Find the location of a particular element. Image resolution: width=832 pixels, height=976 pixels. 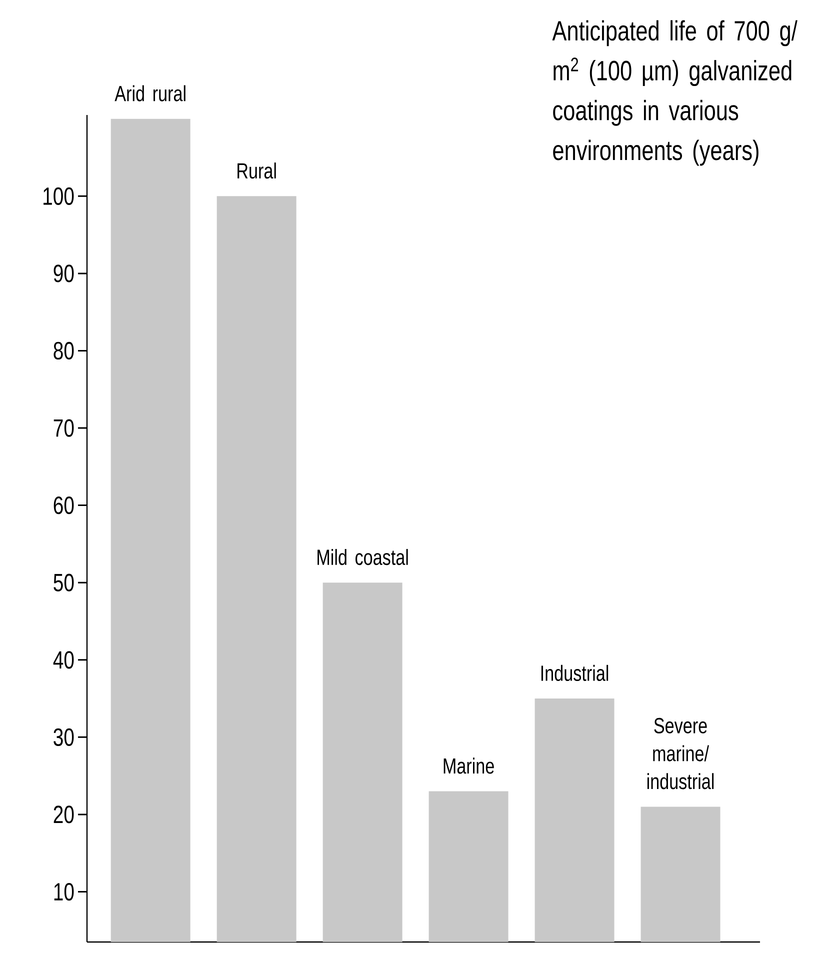

y-tick-label: 30 is located at coordinates (64, 737).